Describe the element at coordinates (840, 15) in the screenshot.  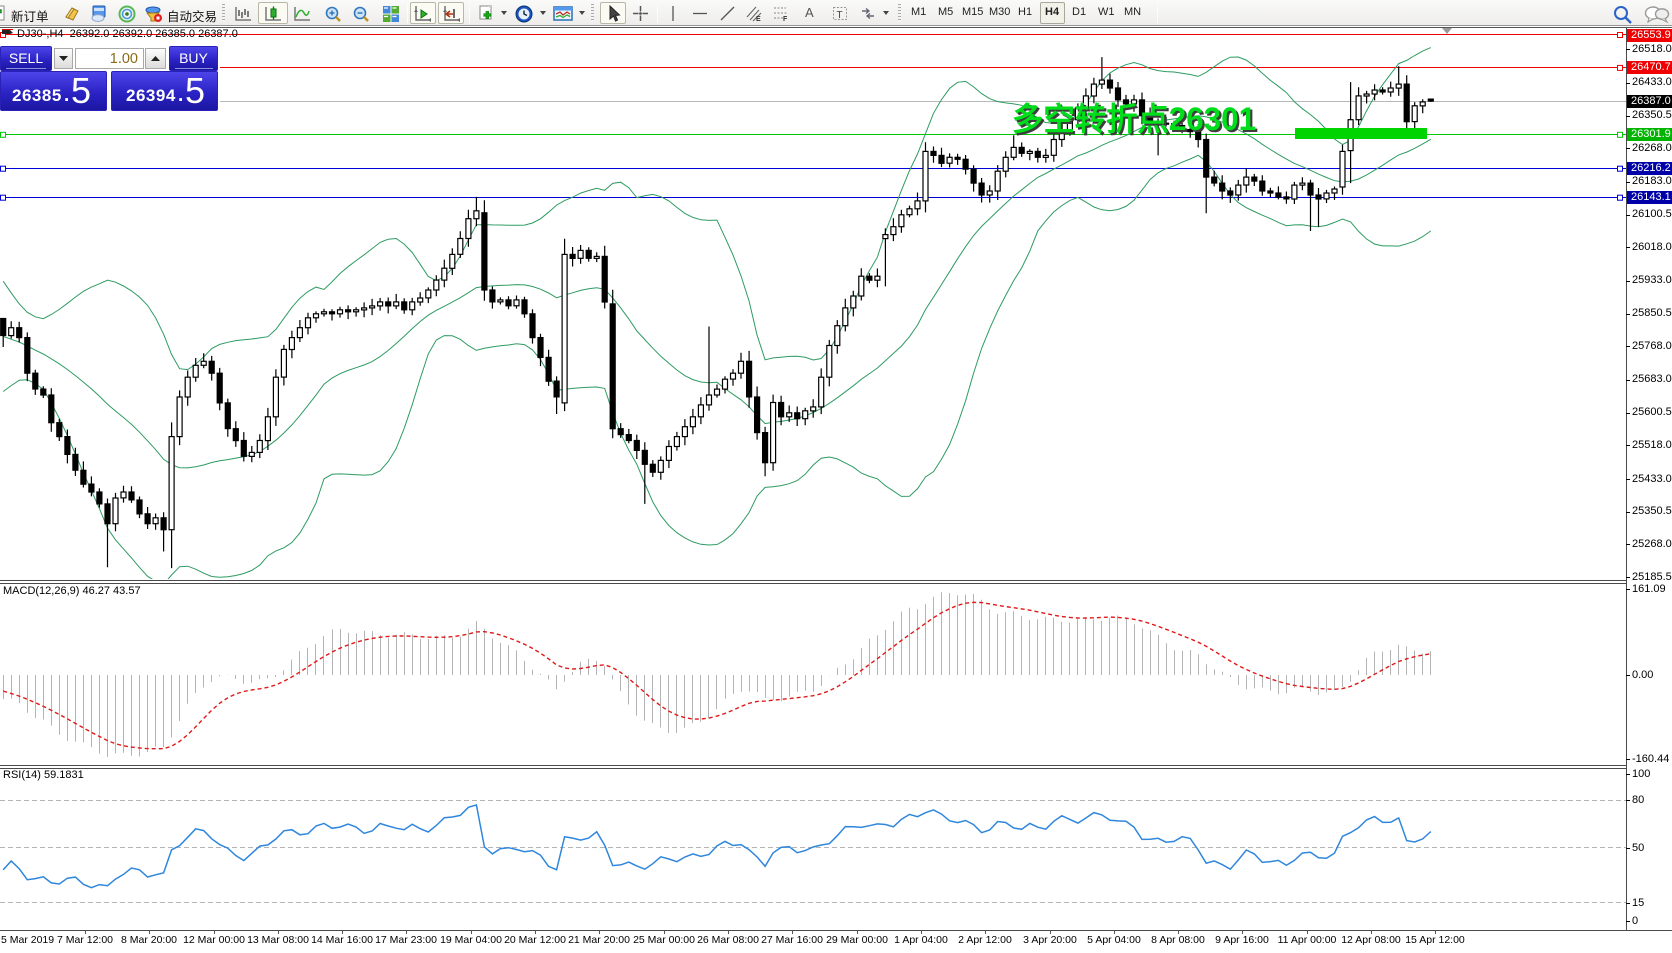
I see `svg-text: T` at that location.